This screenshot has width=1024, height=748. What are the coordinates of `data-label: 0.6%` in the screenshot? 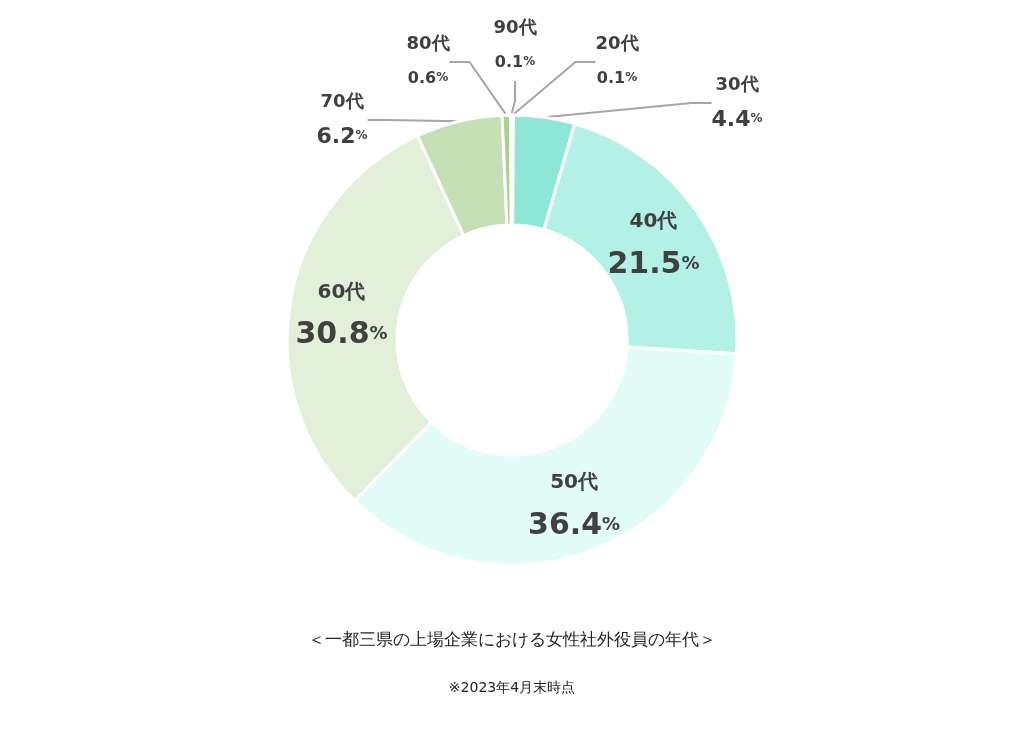 It's located at (428, 77).